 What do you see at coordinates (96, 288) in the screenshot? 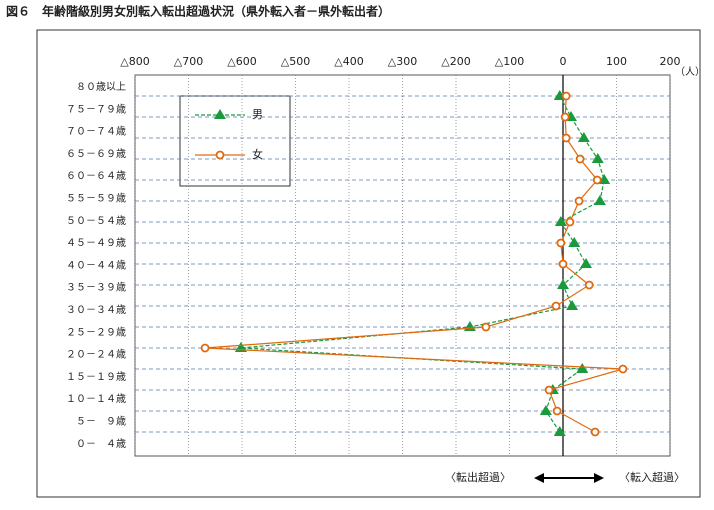
I see `y-tick-label: ３５－３９歳` at bounding box center [96, 288].